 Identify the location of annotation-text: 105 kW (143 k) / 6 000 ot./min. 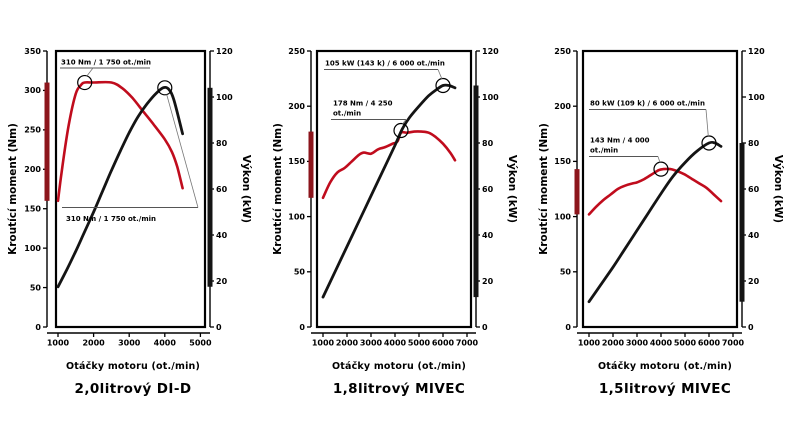
(385, 64).